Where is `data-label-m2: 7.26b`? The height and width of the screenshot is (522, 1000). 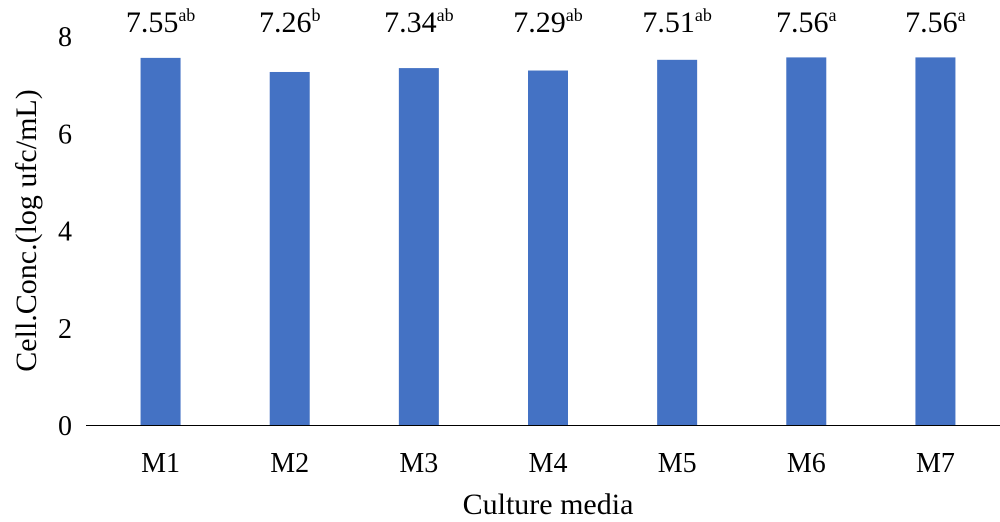
data-label-m2: 7.26b is located at coordinates (290, 22).